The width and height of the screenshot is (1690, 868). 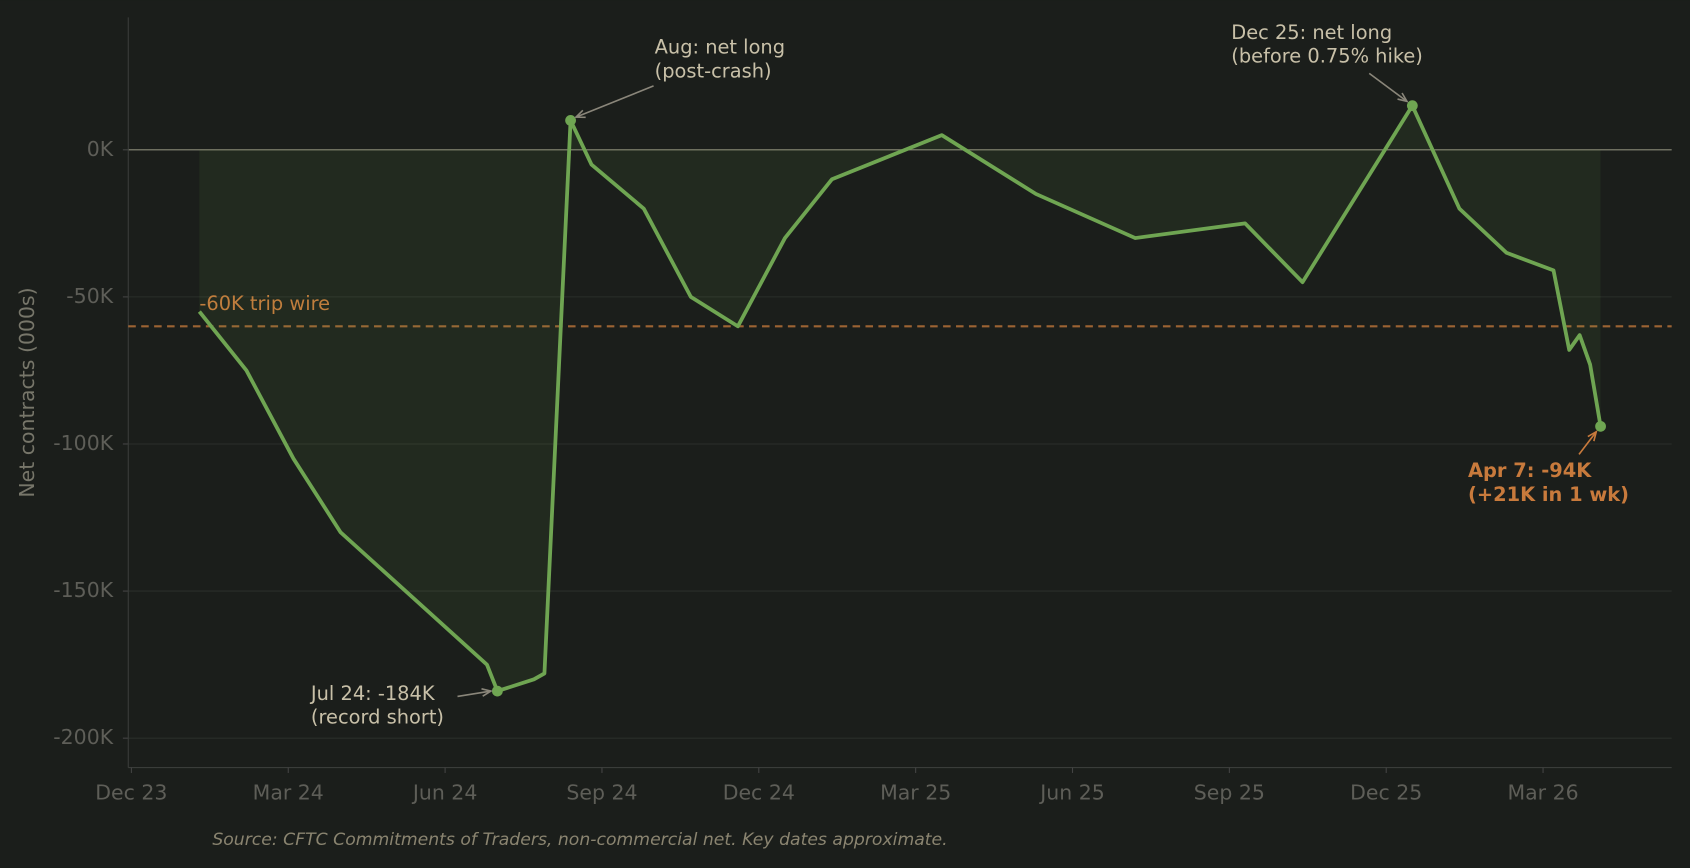 What do you see at coordinates (759, 792) in the screenshot?
I see `x-tick-label: Dec 24` at bounding box center [759, 792].